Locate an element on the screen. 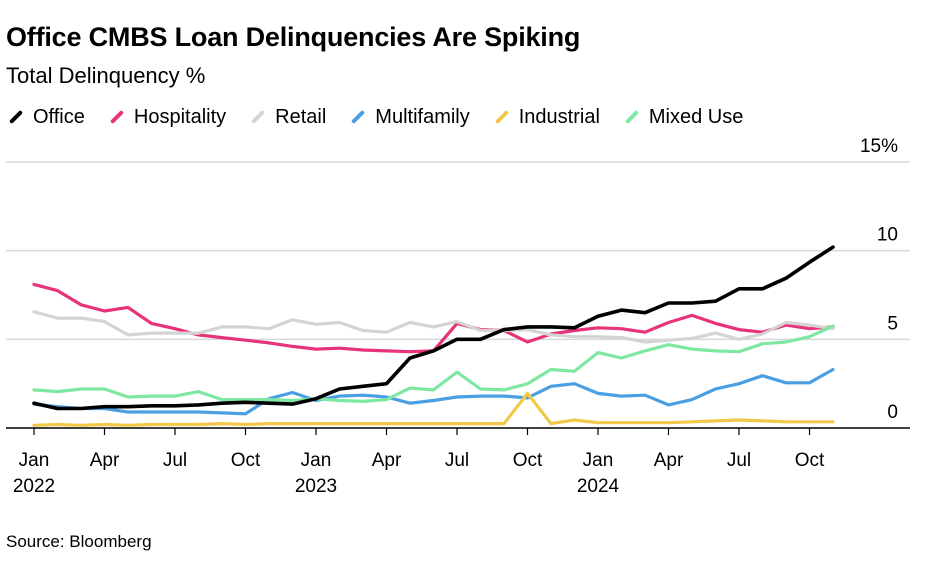 The image size is (931, 565). legend-item-multifamily: Multifamily is located at coordinates (409, 117).